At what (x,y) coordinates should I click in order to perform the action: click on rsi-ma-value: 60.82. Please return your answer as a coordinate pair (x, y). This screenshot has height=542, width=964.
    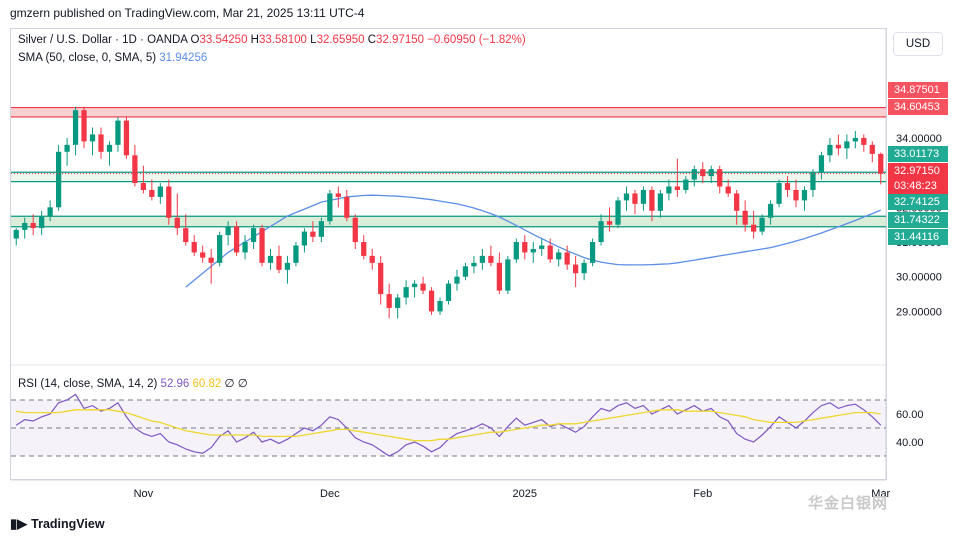
    Looking at the image, I should click on (207, 384).